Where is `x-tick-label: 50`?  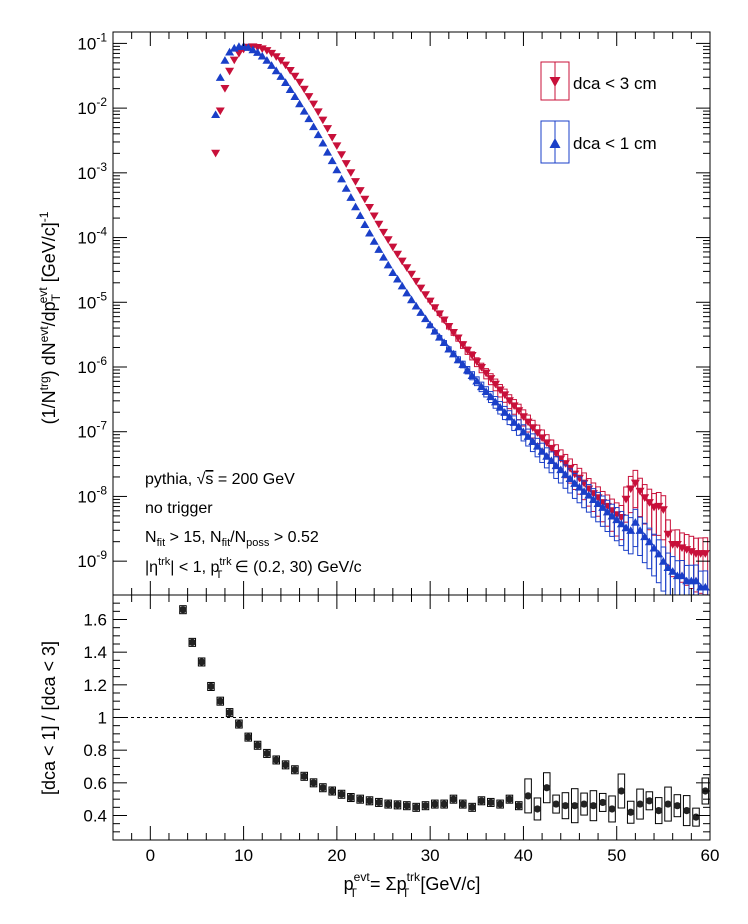
x-tick-label: 50 is located at coordinates (616, 855).